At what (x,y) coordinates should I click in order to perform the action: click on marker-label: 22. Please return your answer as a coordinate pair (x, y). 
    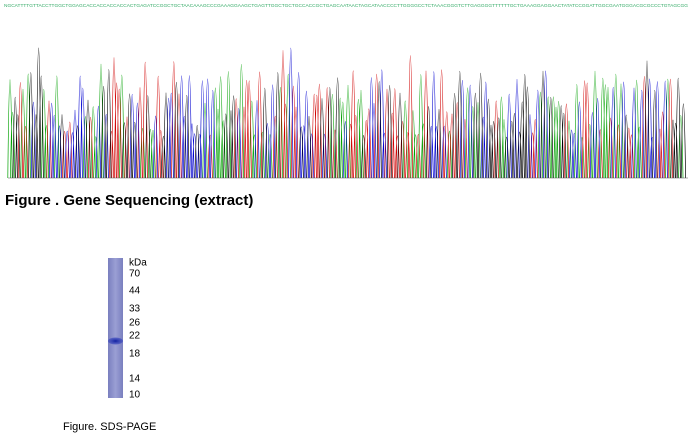
    Looking at the image, I should click on (135, 336).